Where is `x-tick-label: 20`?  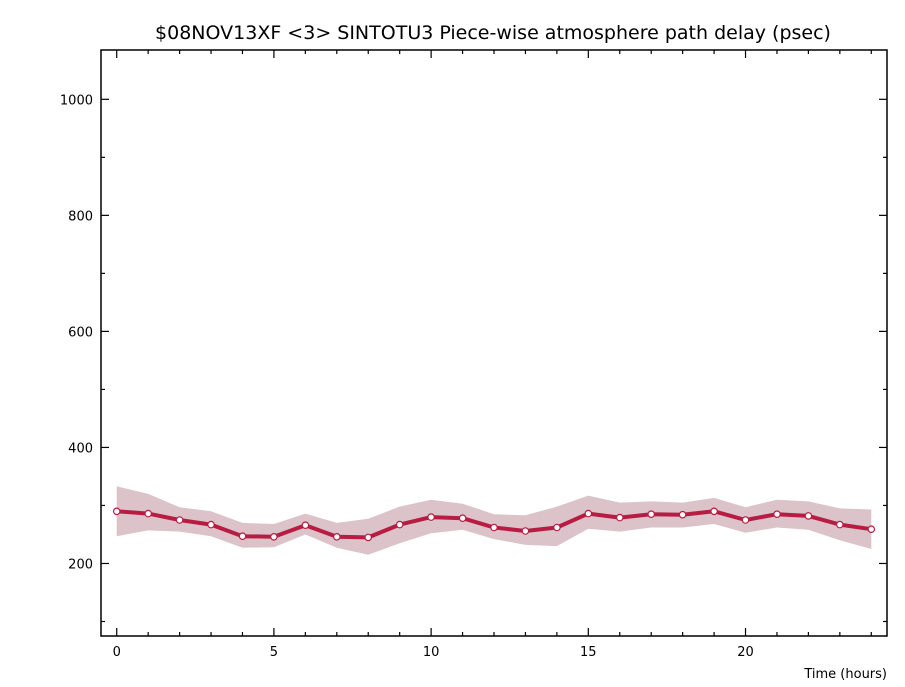 x-tick-label: 20 is located at coordinates (745, 652).